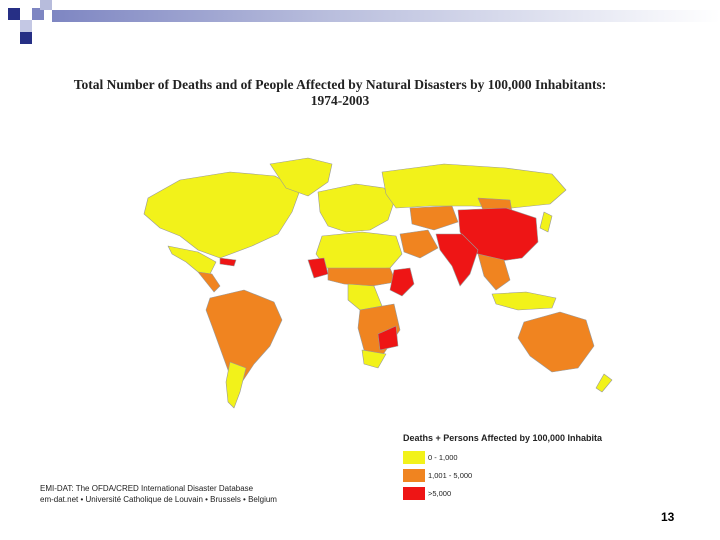 The width and height of the screenshot is (720, 540). I want to click on title-line-2: 1974-2003, so click(340, 100).